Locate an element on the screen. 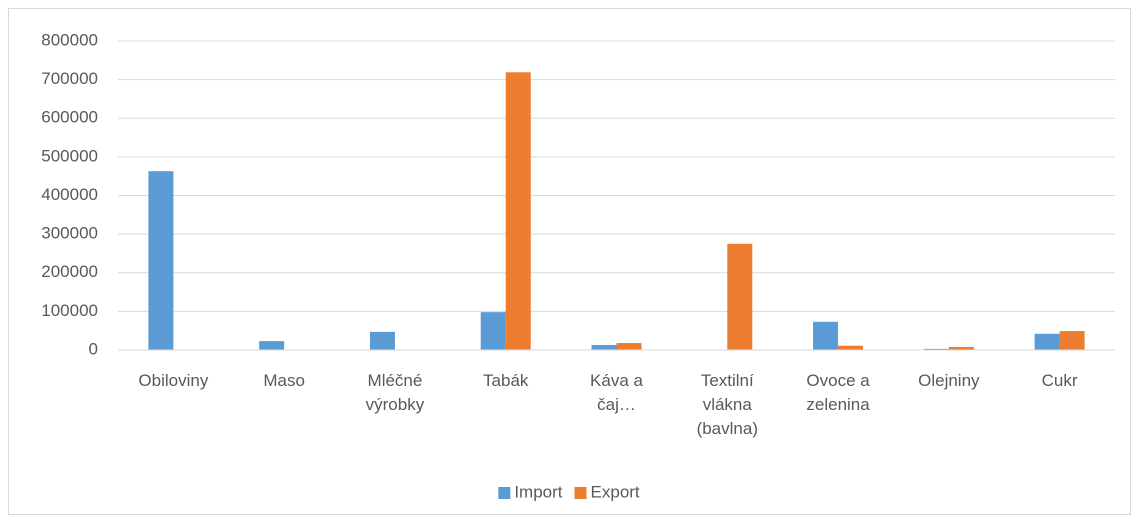 This screenshot has height=523, width=1139. x-tick-label: Mléčné výrobky is located at coordinates (395, 392).